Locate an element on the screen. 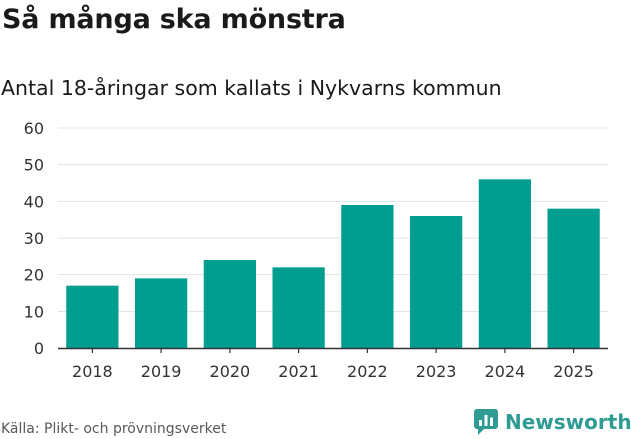  bar-2024 is located at coordinates (504, 263).